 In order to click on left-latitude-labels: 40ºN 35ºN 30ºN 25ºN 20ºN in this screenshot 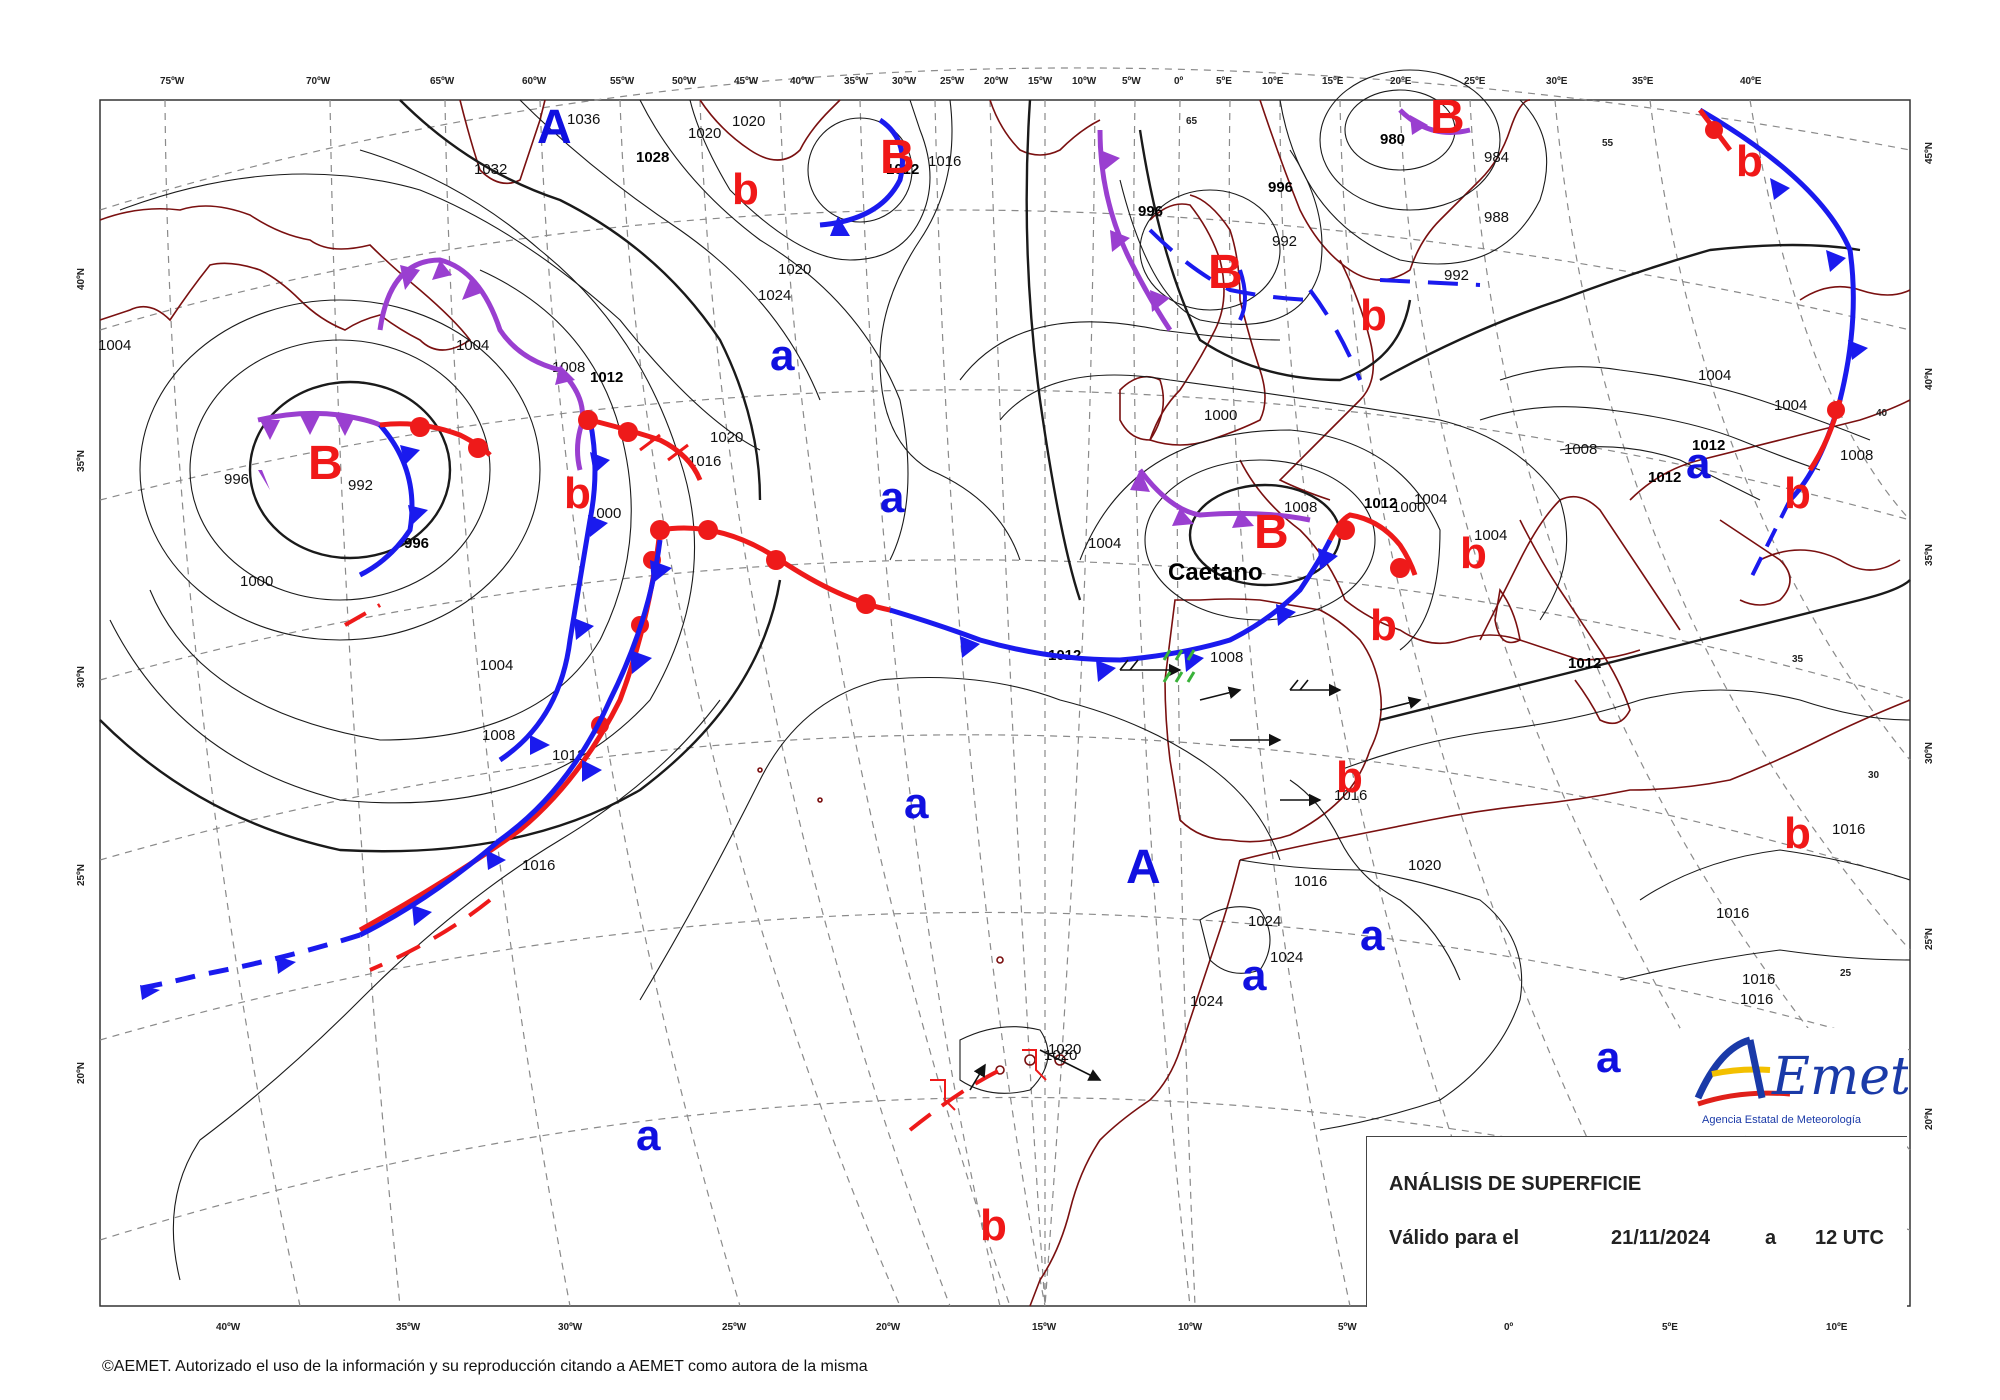, I will do `click(81, 676)`.